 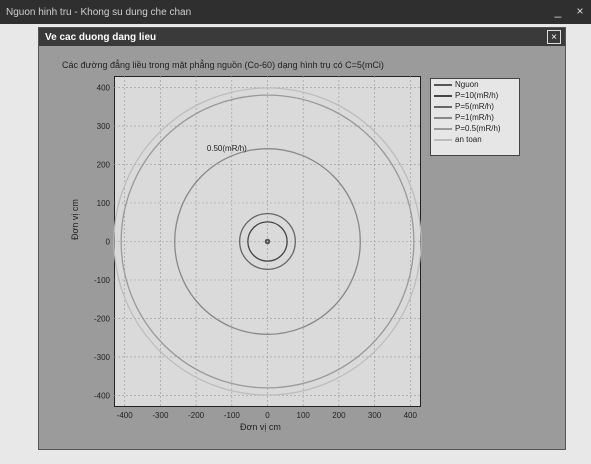 I want to click on legend-label: Nguon, so click(x=467, y=84).